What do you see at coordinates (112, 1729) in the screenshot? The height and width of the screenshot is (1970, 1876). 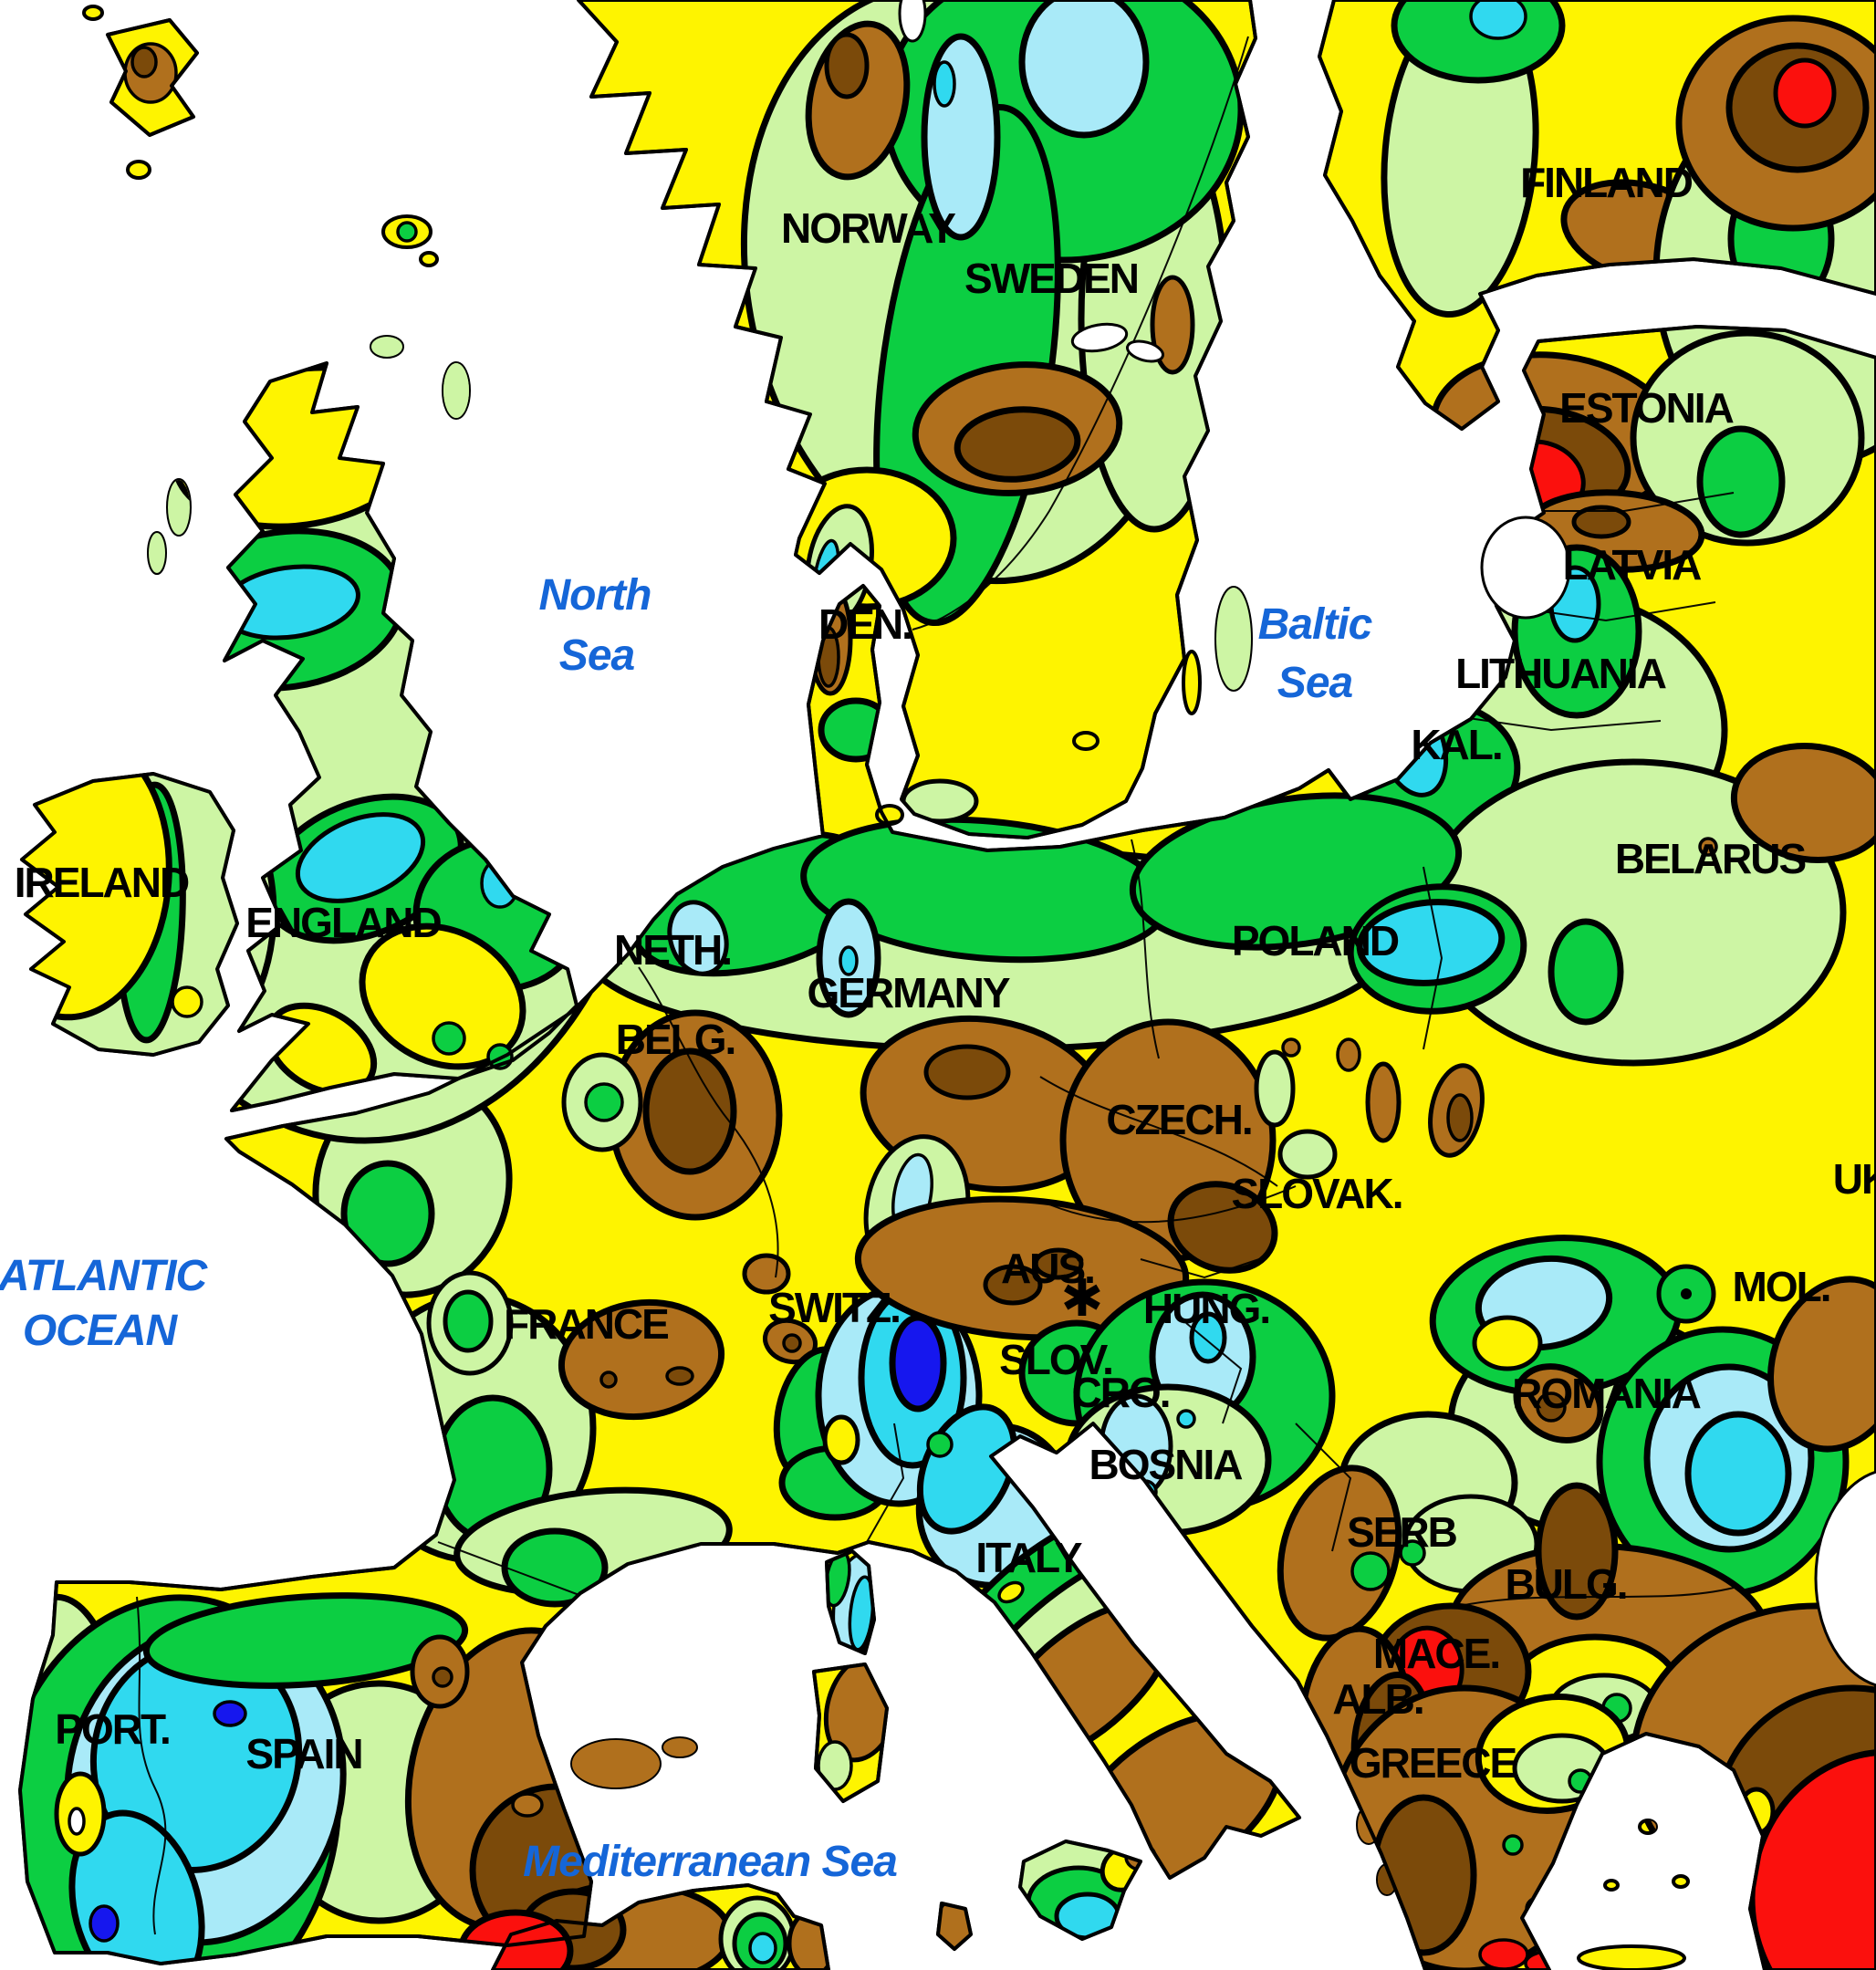 I see `country-label-portugal: PORT.` at bounding box center [112, 1729].